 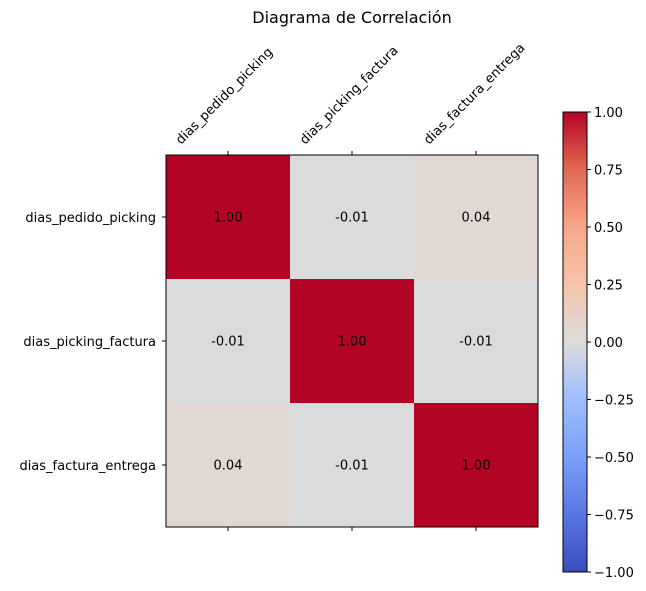 I want to click on y-tick-label: dias_picking_factura, so click(x=89, y=342).